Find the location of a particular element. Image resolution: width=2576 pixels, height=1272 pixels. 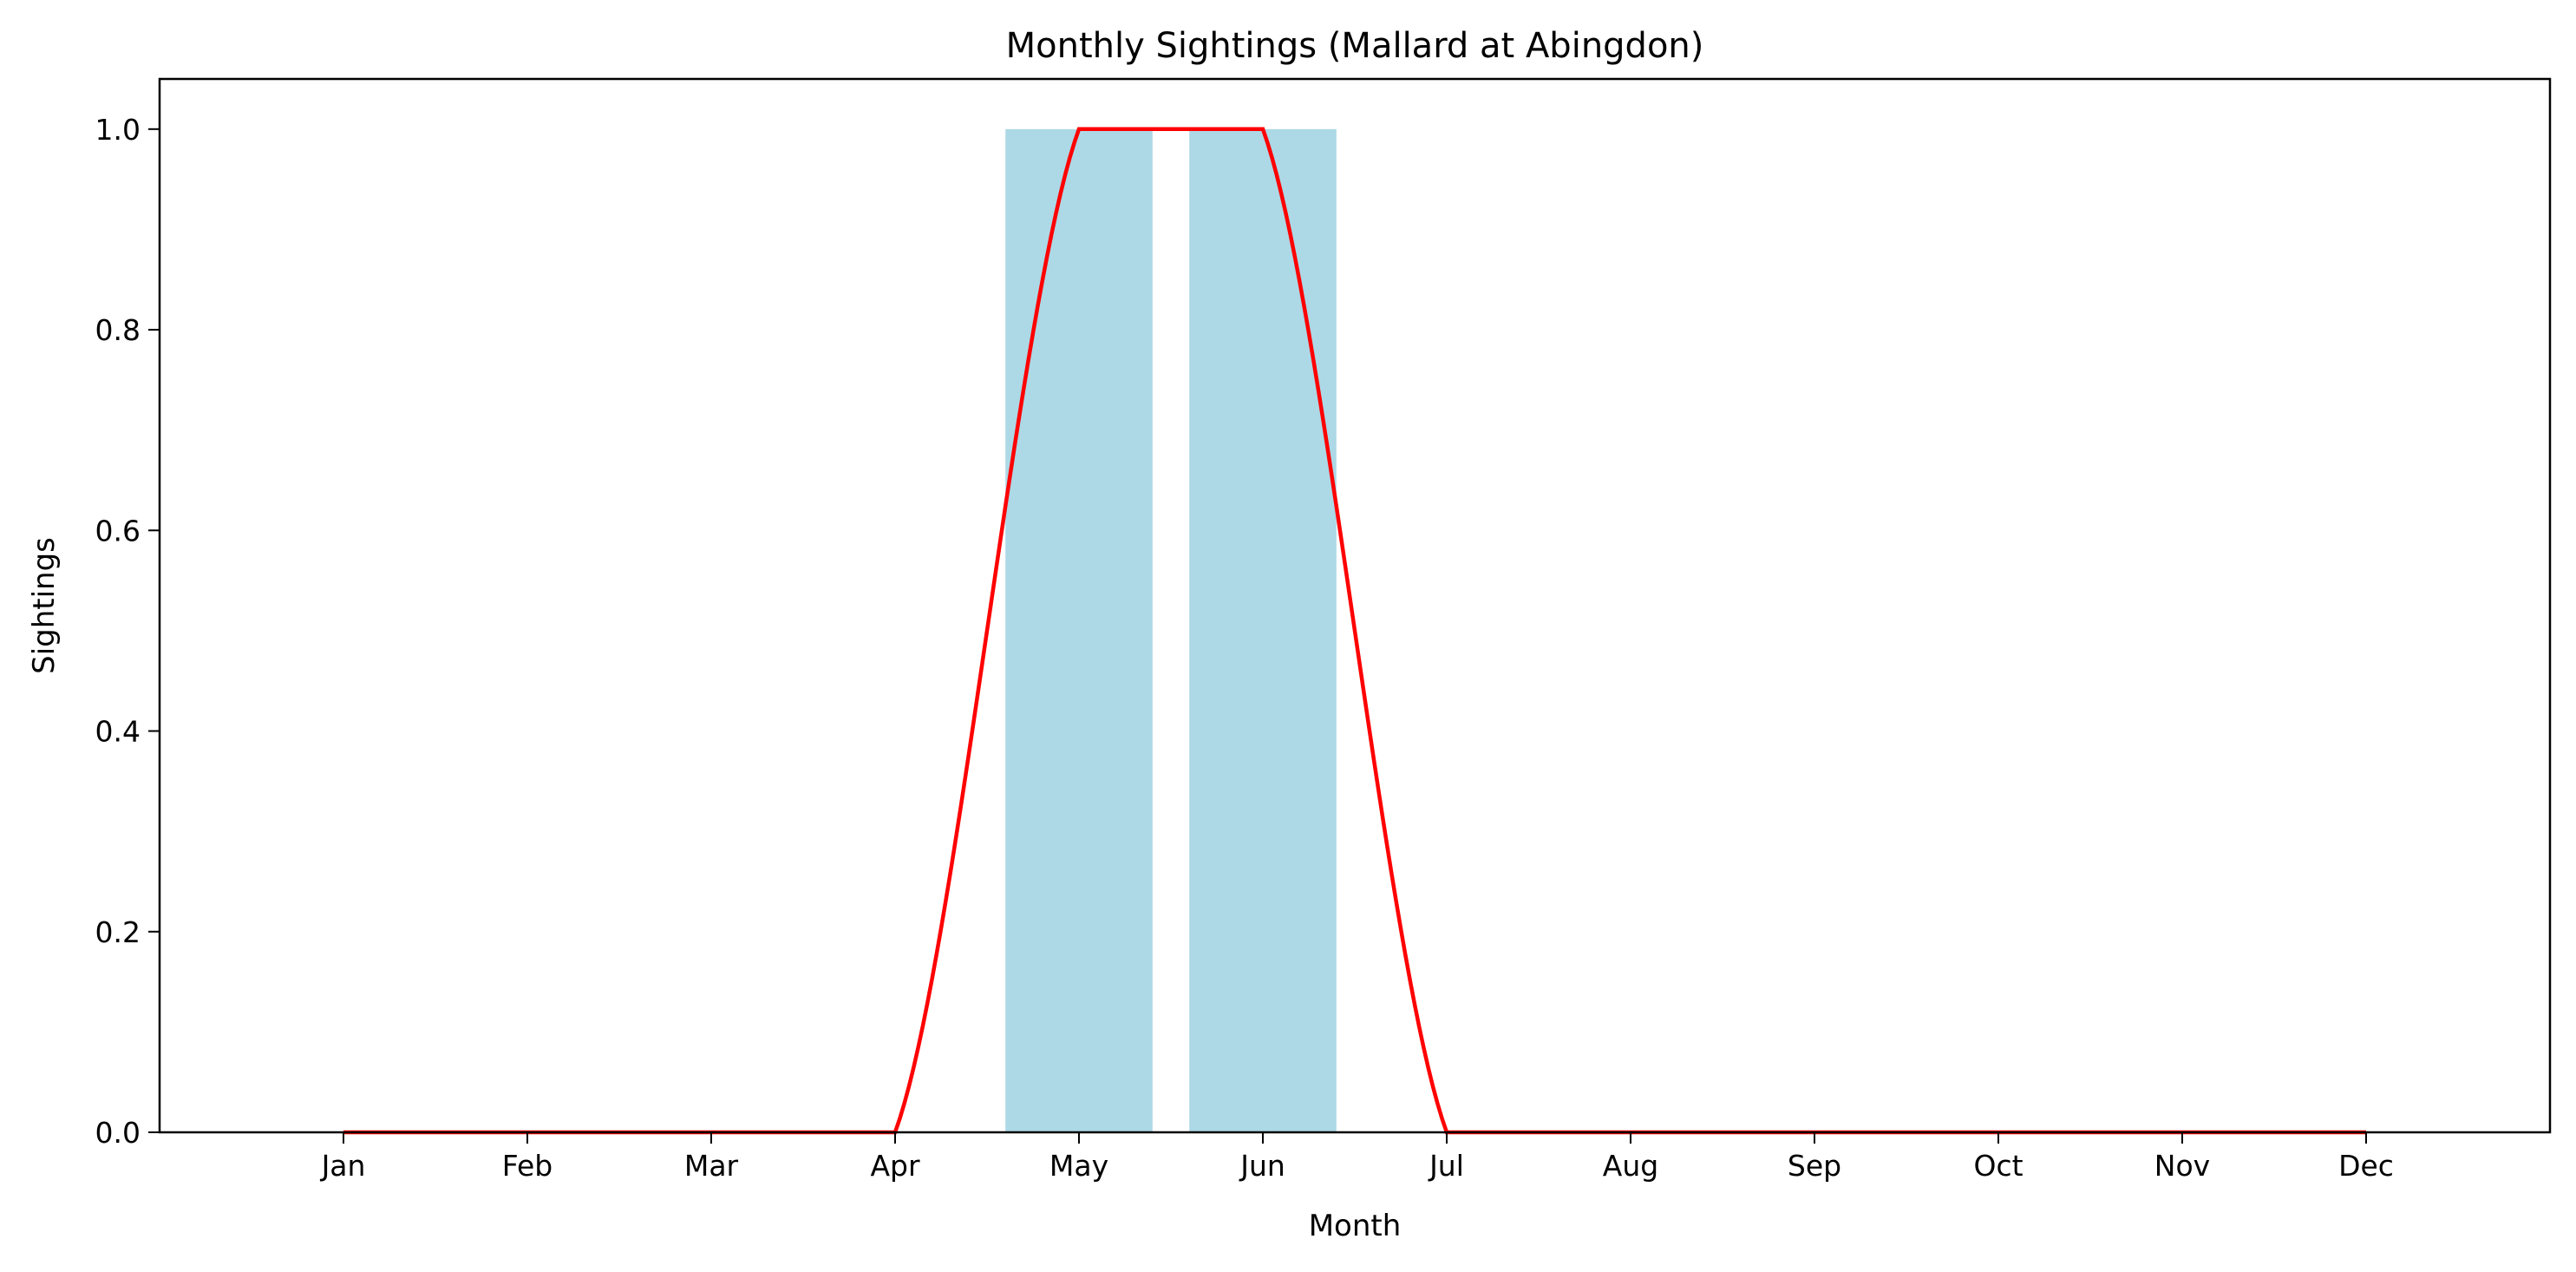

y-axis: 0.0 0.2 0.4 0.6 0.8 1.0 is located at coordinates (127, 631).